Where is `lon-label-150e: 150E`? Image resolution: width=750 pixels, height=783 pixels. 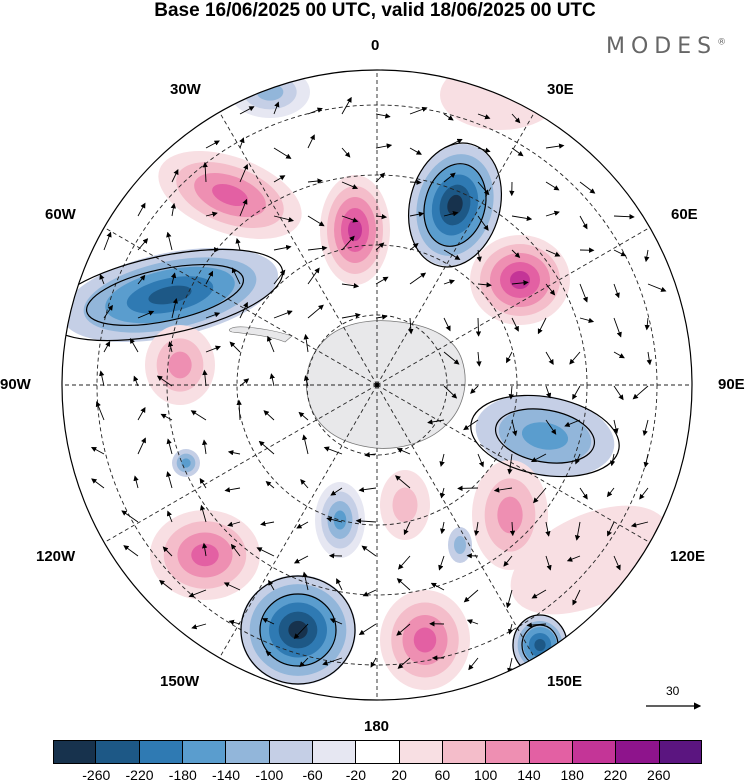 lon-label-150e: 150E is located at coordinates (565, 681).